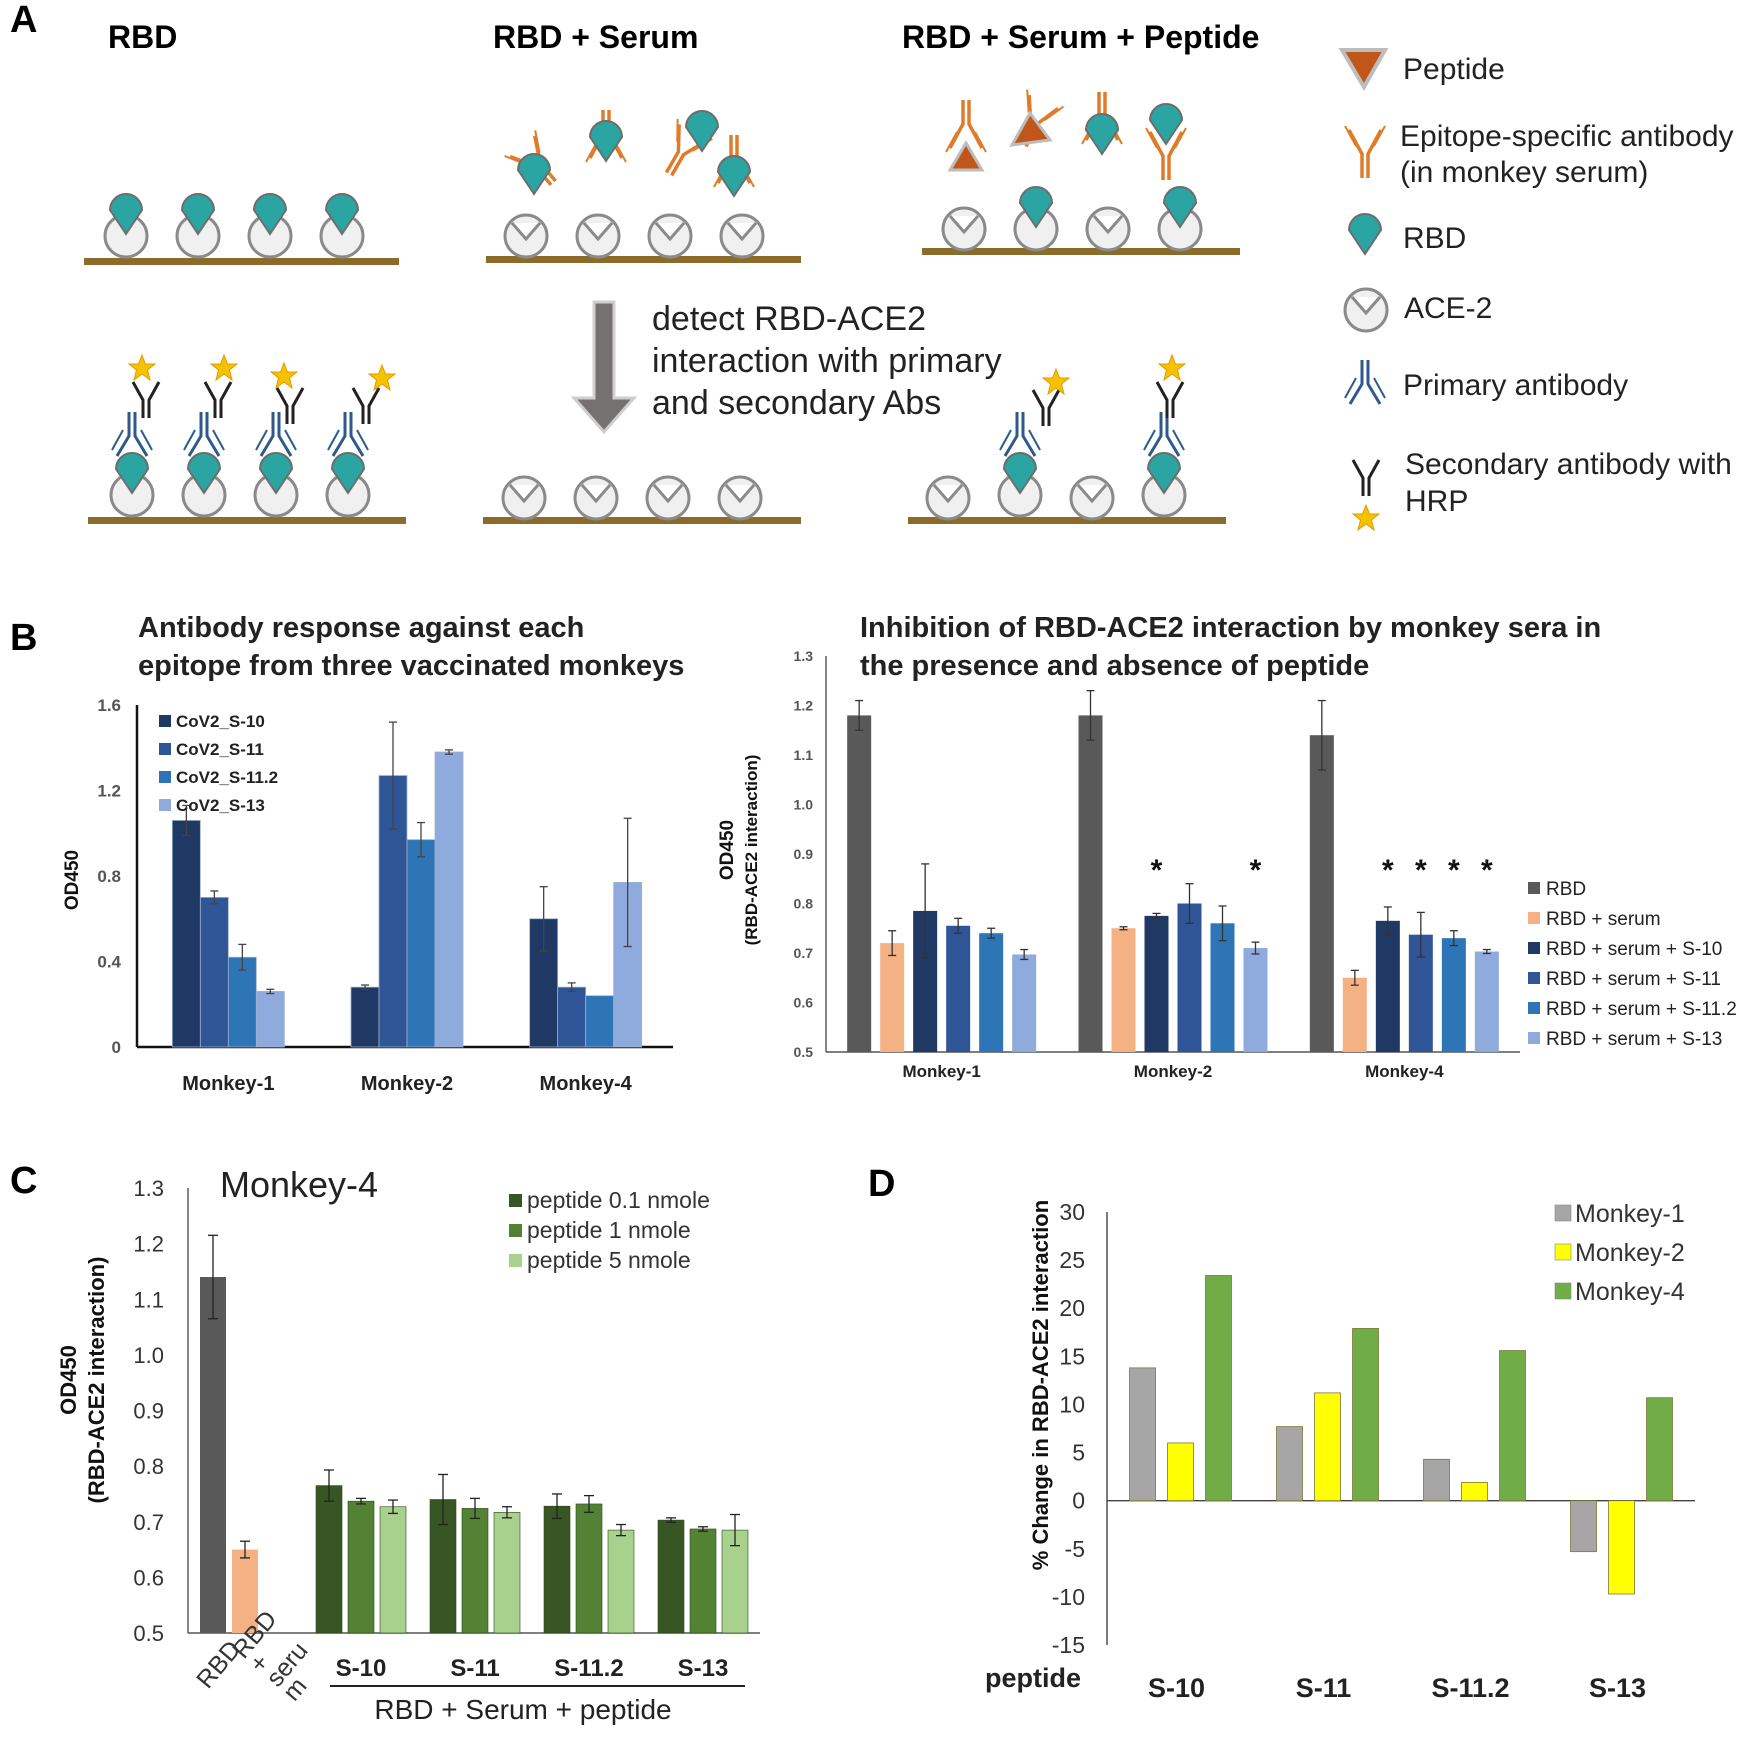  What do you see at coordinates (1075, 1549) in the screenshot?
I see `y-tick-label: -5` at bounding box center [1075, 1549].